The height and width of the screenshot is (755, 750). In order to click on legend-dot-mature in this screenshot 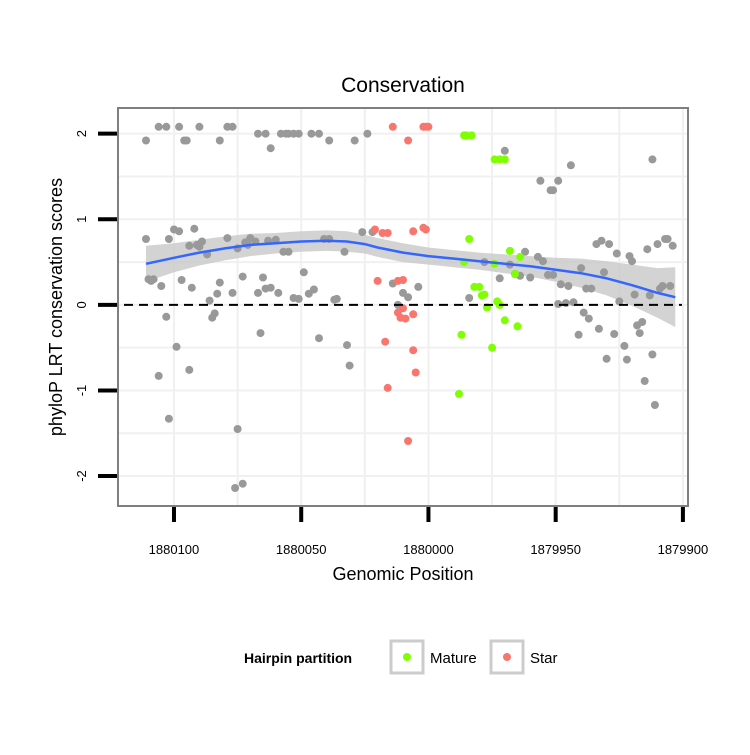, I will do `click(407, 657)`.